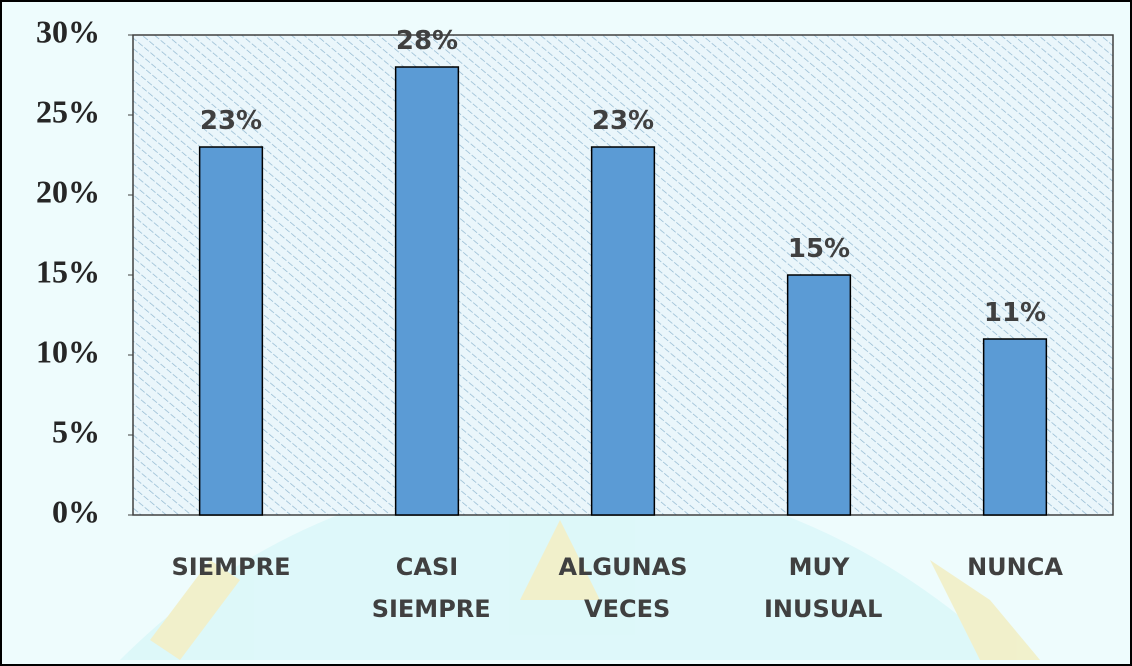 This screenshot has height=666, width=1132. I want to click on value-label: 15%, so click(819, 249).